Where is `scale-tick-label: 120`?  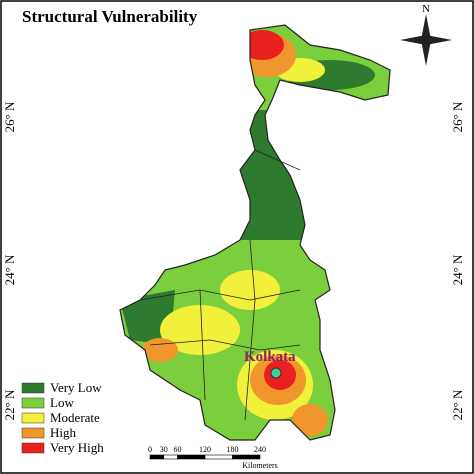 scale-tick-label: 120 is located at coordinates (205, 449).